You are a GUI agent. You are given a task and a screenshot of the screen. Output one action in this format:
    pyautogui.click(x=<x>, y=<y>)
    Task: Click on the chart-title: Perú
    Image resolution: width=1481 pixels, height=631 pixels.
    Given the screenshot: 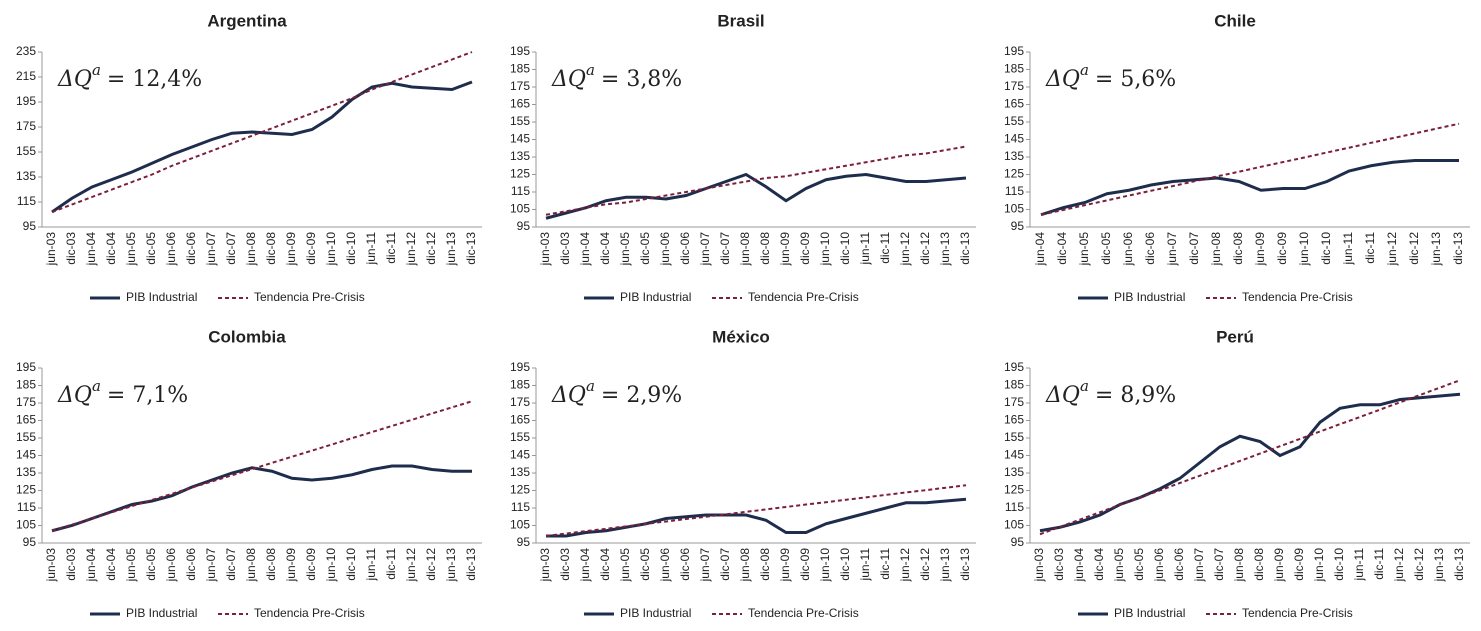 What is the action you would take?
    pyautogui.click(x=1235, y=336)
    